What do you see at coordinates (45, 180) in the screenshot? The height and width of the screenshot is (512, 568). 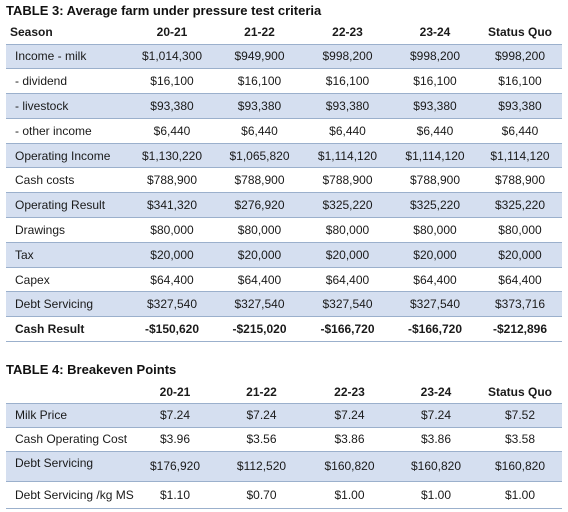 I see `row-label: Cash costs` at bounding box center [45, 180].